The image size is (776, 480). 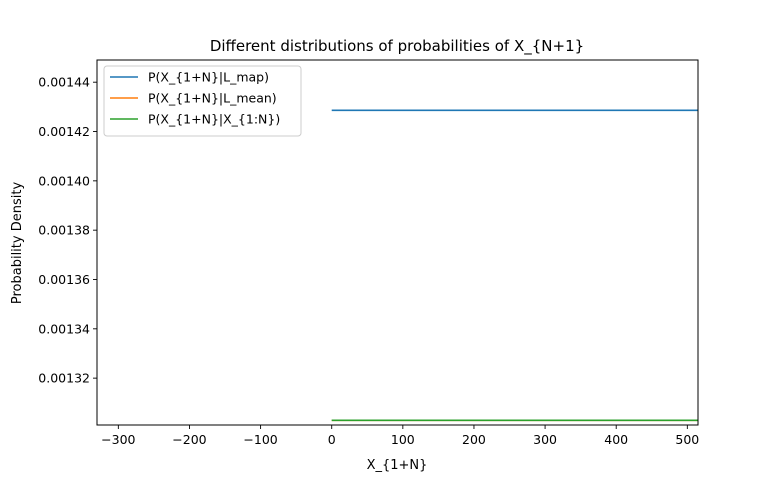 What do you see at coordinates (64, 279) in the screenshot?
I see `y-tick-label: 0.00136` at bounding box center [64, 279].